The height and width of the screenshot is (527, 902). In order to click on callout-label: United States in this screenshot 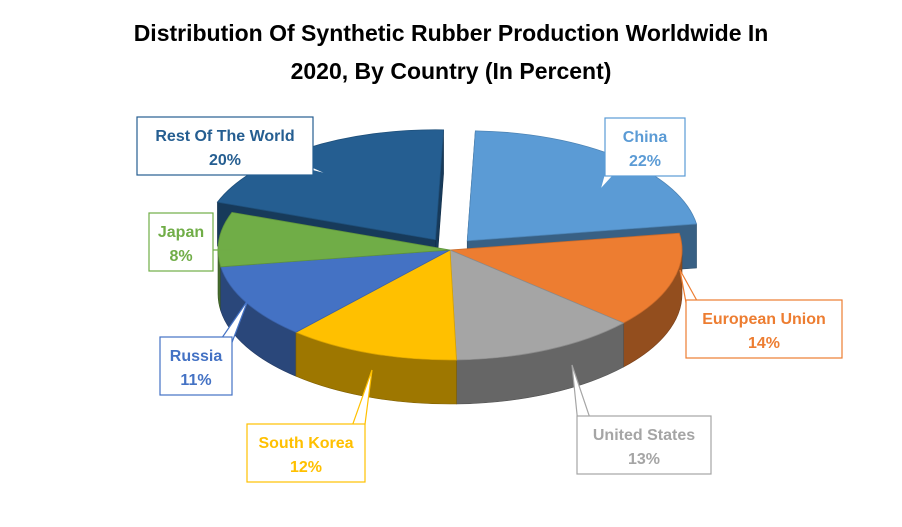, I will do `click(644, 435)`.